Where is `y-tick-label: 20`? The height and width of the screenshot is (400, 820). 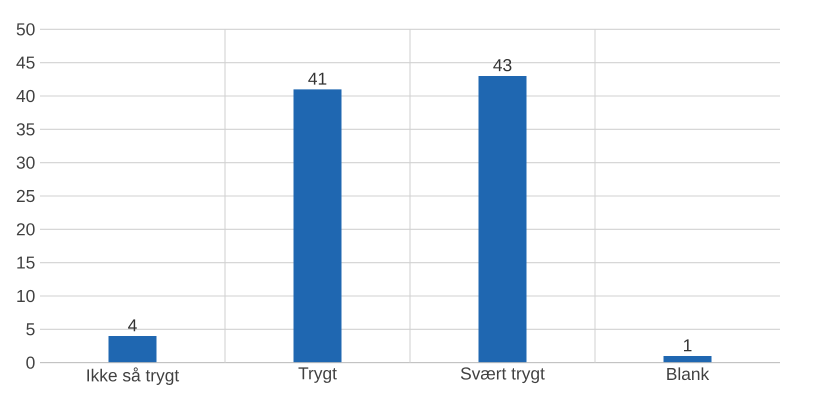 y-tick-label: 20 is located at coordinates (25, 229).